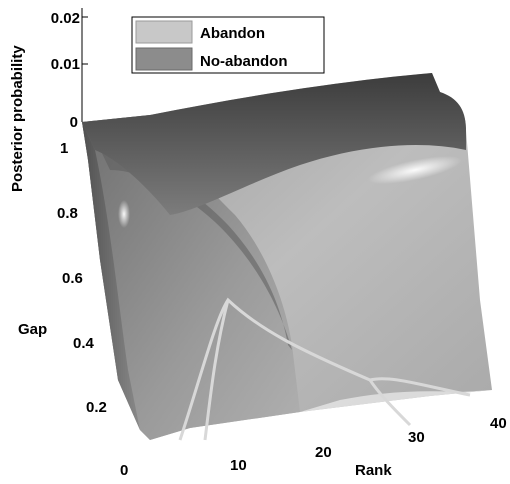  I want to click on y-tick-label: 0.8, so click(67, 213).